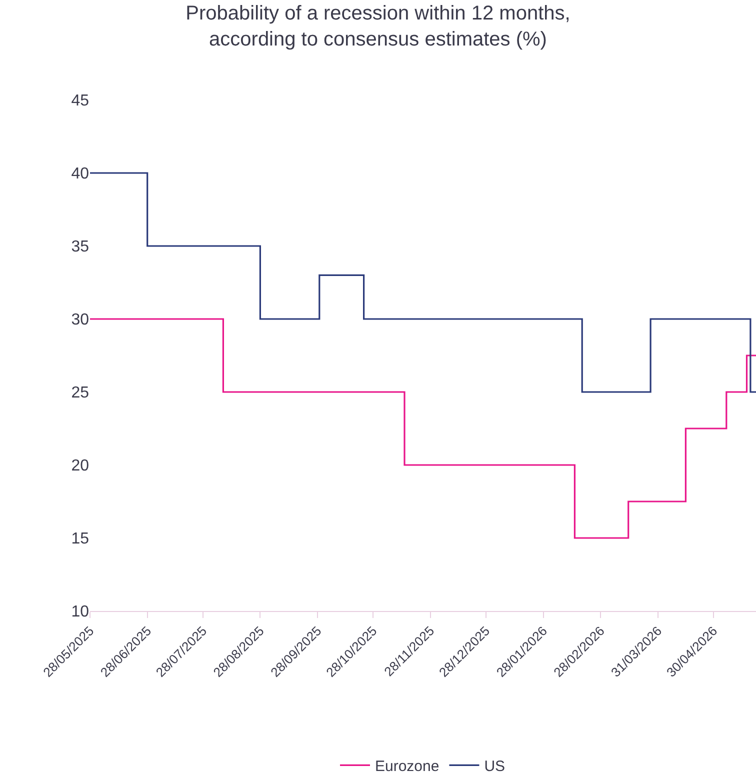 Image resolution: width=756 pixels, height=782 pixels. What do you see at coordinates (80, 320) in the screenshot?
I see `y-tick-label: 30` at bounding box center [80, 320].